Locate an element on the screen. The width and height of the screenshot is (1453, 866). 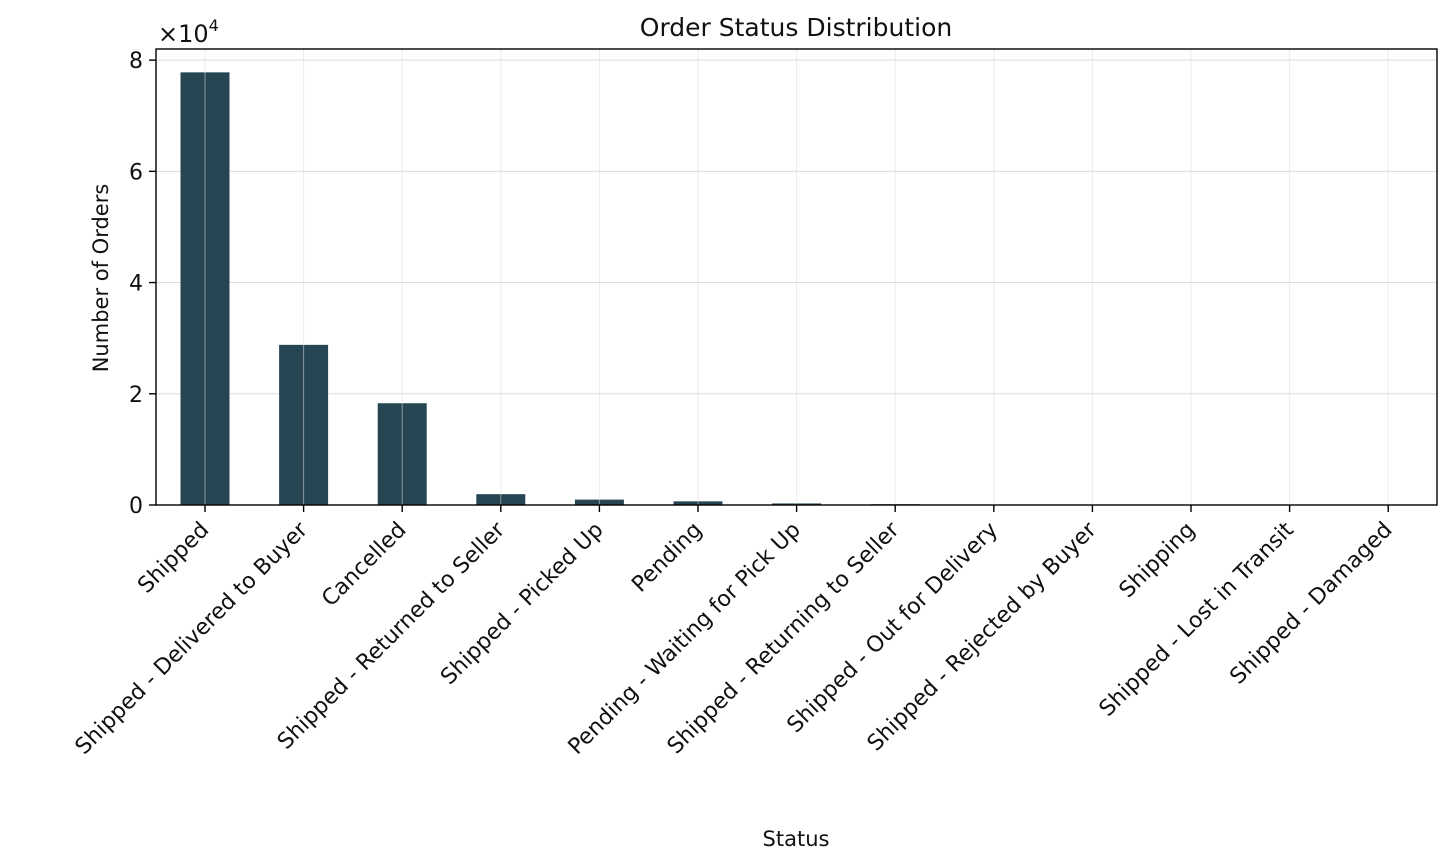
y-tick-label: 4 is located at coordinates (136, 284).